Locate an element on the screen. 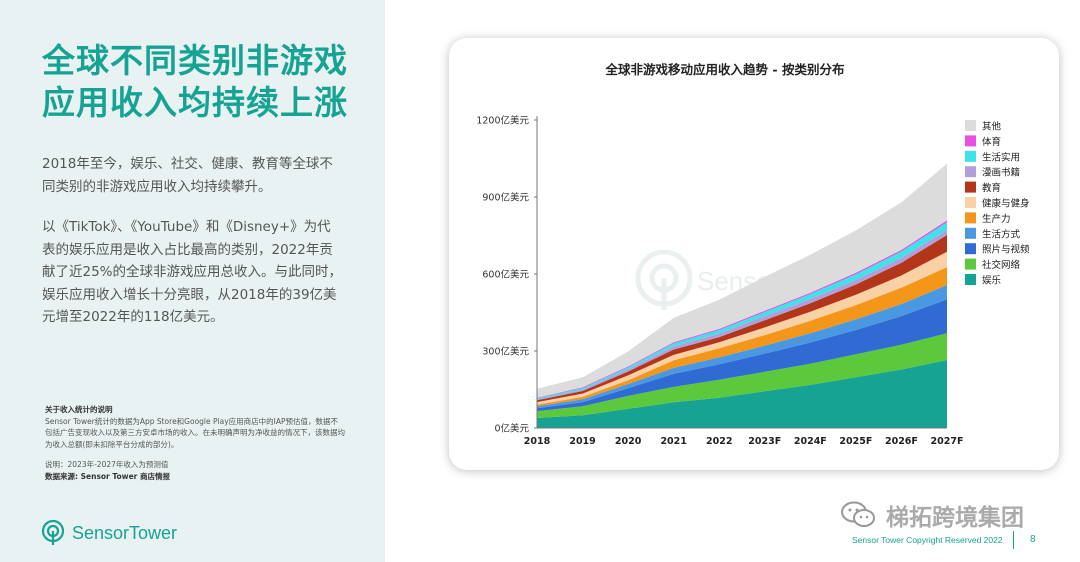 This screenshot has height=562, width=1080. headline-line-2: 应用收入均持续上涨 is located at coordinates (195, 102).